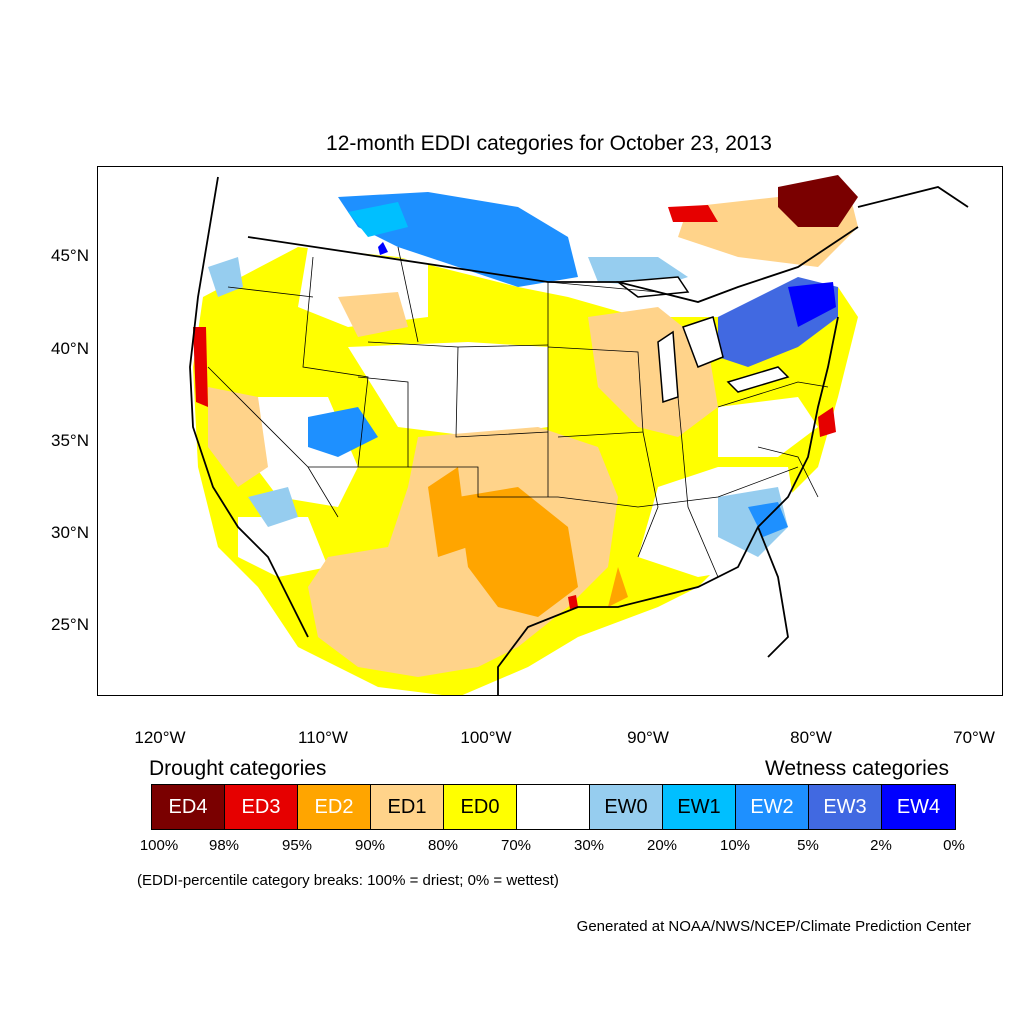 The height and width of the screenshot is (1024, 1024). I want to click on percentile-break-label: 10%, so click(735, 845).